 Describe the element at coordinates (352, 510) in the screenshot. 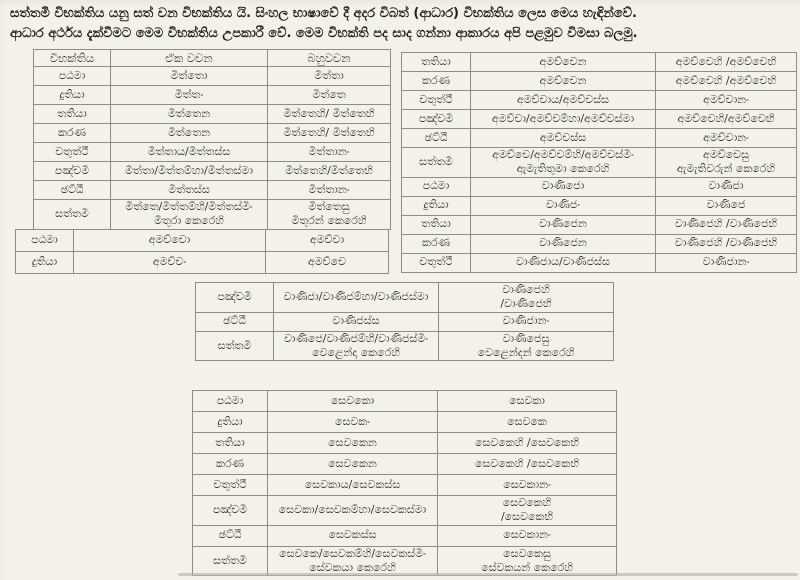

I see `singular-form-cell: සෙවකා/සෙවකම්හා/සෙවකස්මා` at that location.